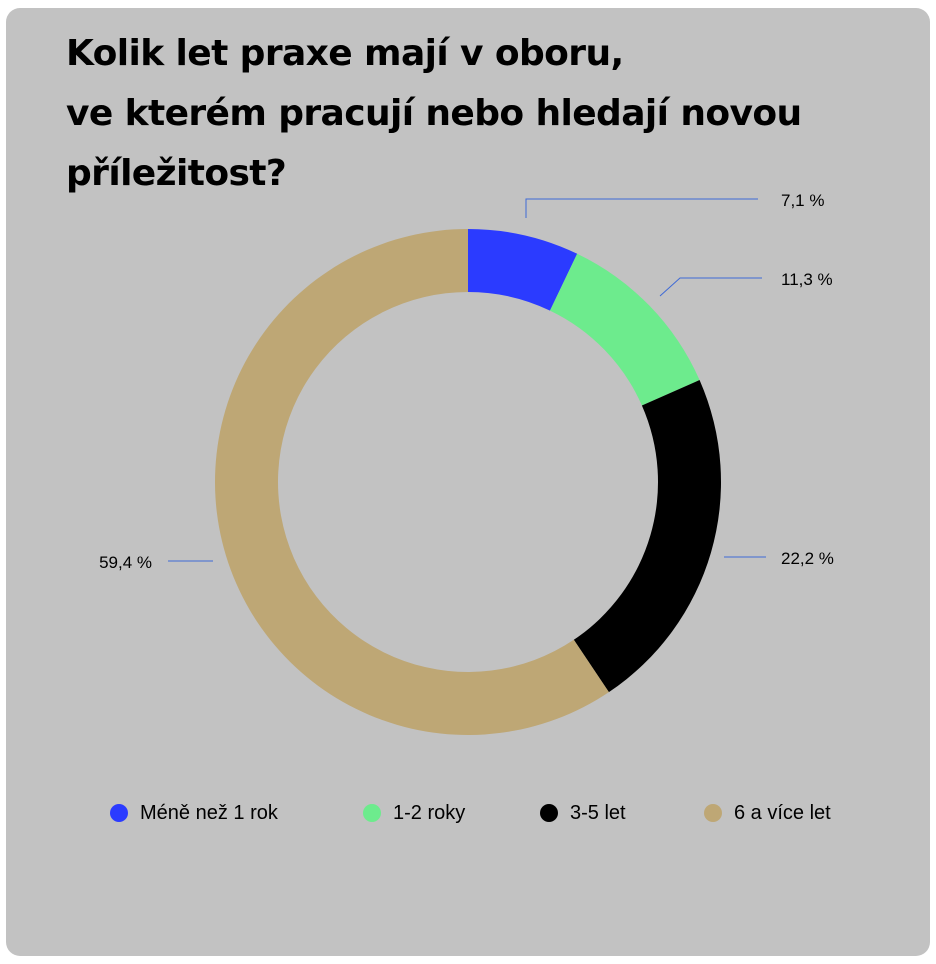  I want to click on legend-item: 3-5 let, so click(583, 813).